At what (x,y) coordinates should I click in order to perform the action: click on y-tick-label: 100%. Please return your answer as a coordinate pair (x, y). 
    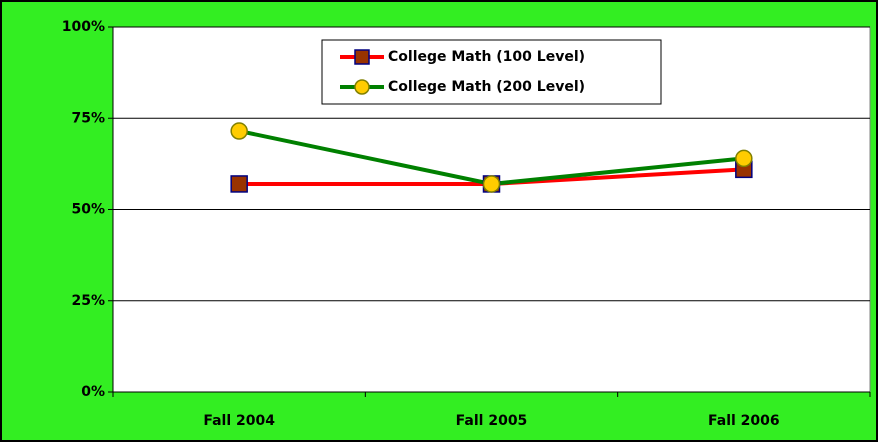
    Looking at the image, I should click on (83, 27).